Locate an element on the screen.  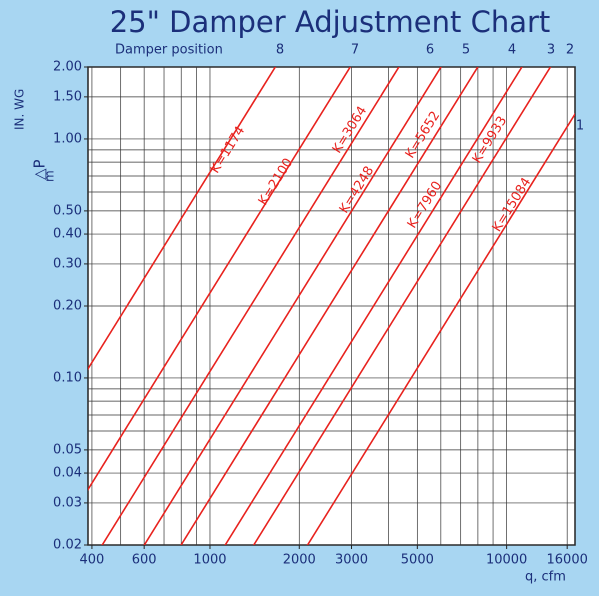
y-tick-label: 1.00 is located at coordinates (67, 138).